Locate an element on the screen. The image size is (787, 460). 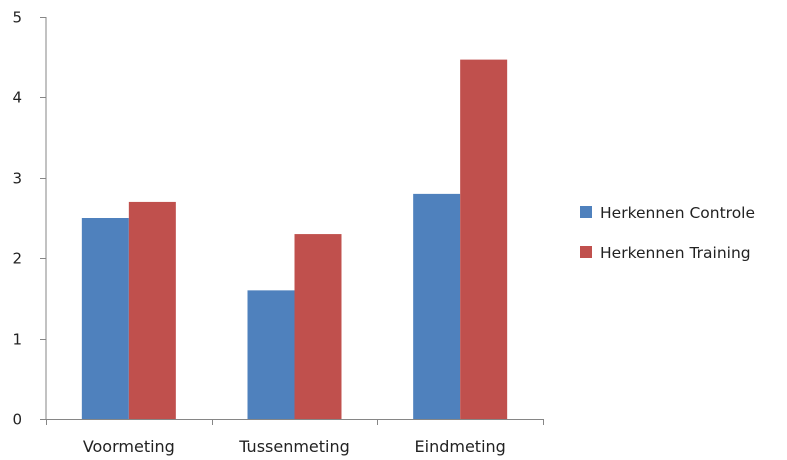
y-axis: 0 1 2 3 4 5 is located at coordinates (29, 219).